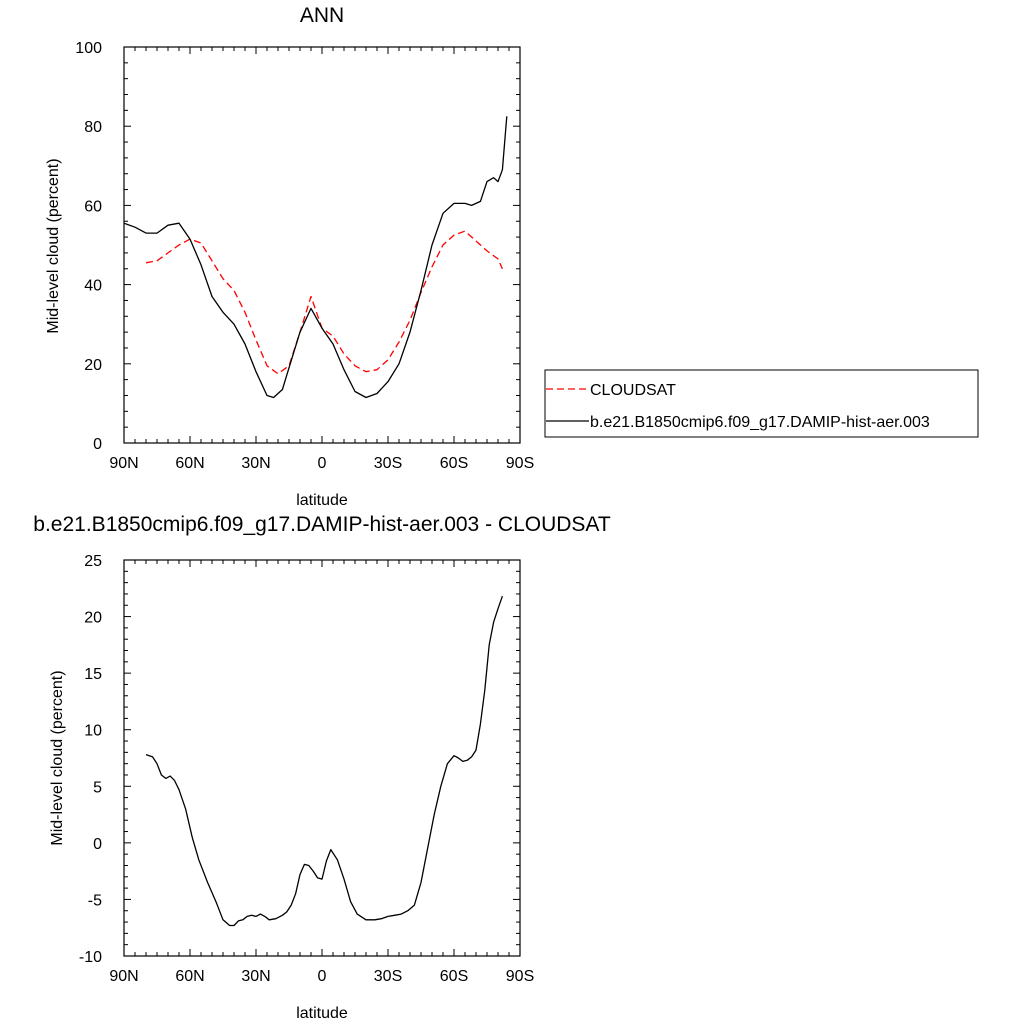 The image size is (1024, 1024). I want to click on y-tick-label: 80, so click(93, 127).